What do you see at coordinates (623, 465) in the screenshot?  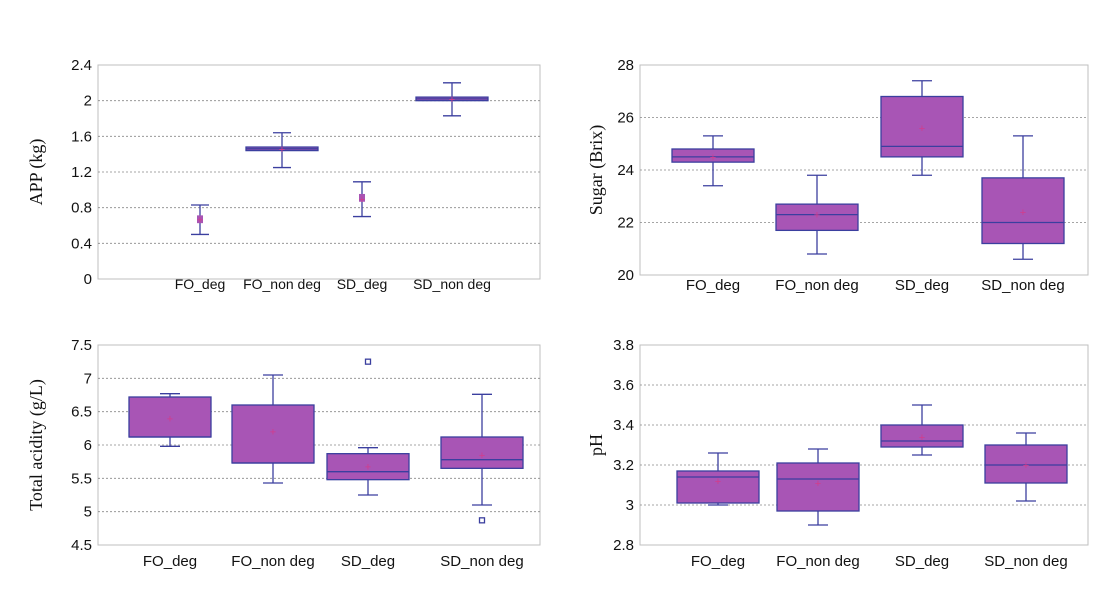 I see `y-tick-label: 3.2` at bounding box center [623, 465].